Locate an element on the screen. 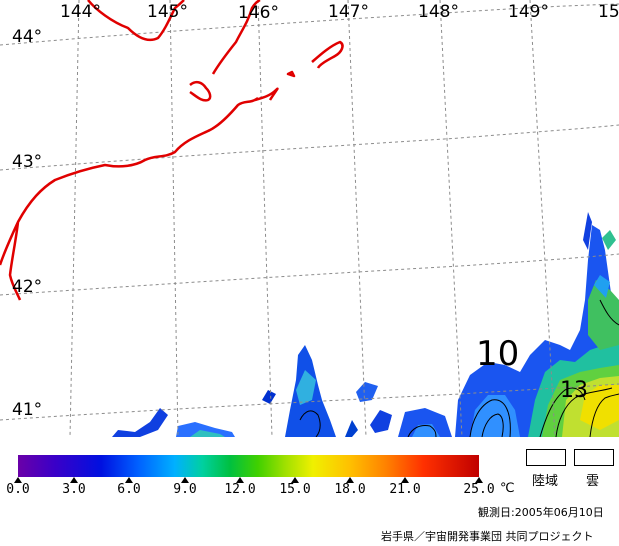 The image size is (619, 546). small-island is located at coordinates (291, 74).